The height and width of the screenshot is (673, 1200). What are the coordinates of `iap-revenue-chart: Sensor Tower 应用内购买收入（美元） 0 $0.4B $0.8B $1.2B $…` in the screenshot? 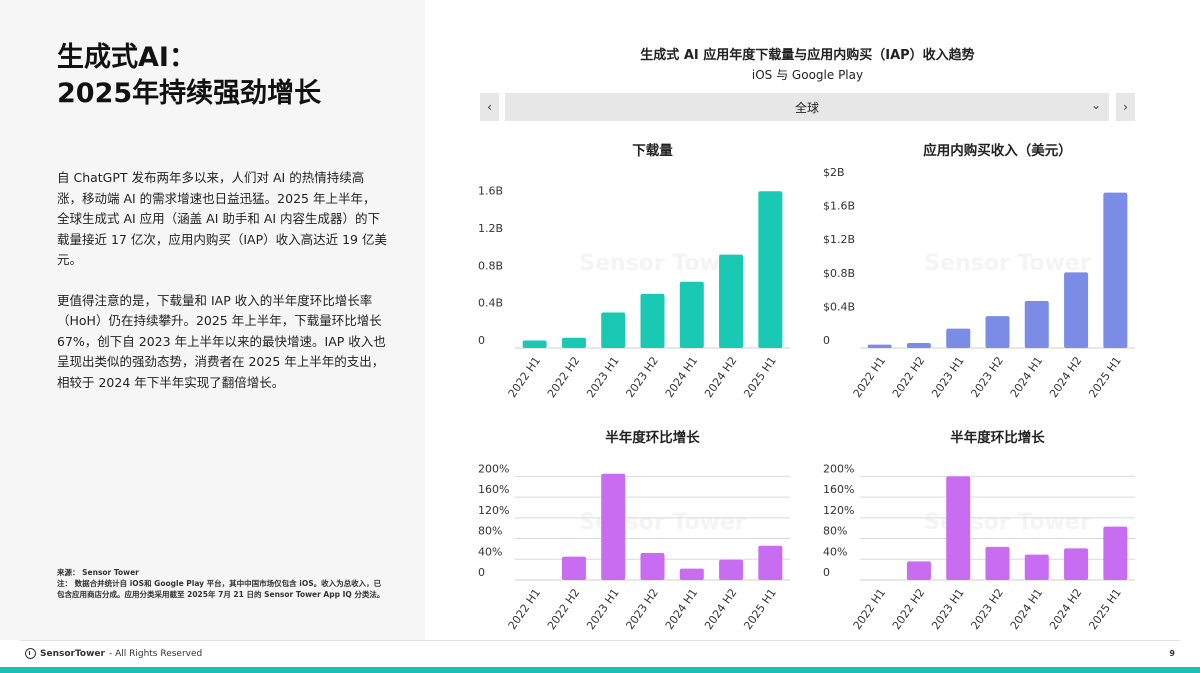 It's located at (979, 271).